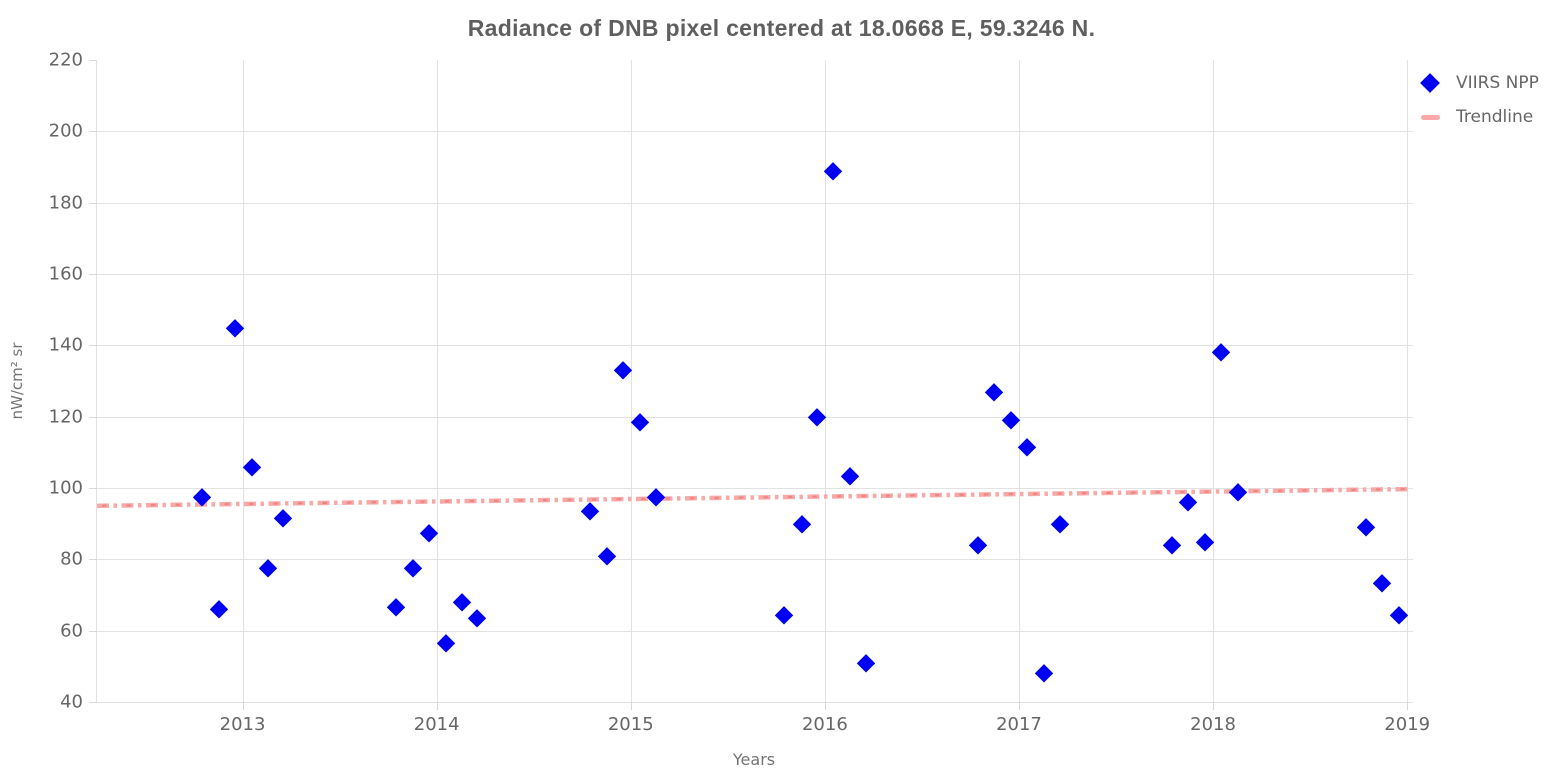  I want to click on legend-item-viirs-npp: VIIRS NPP, so click(1477, 83).